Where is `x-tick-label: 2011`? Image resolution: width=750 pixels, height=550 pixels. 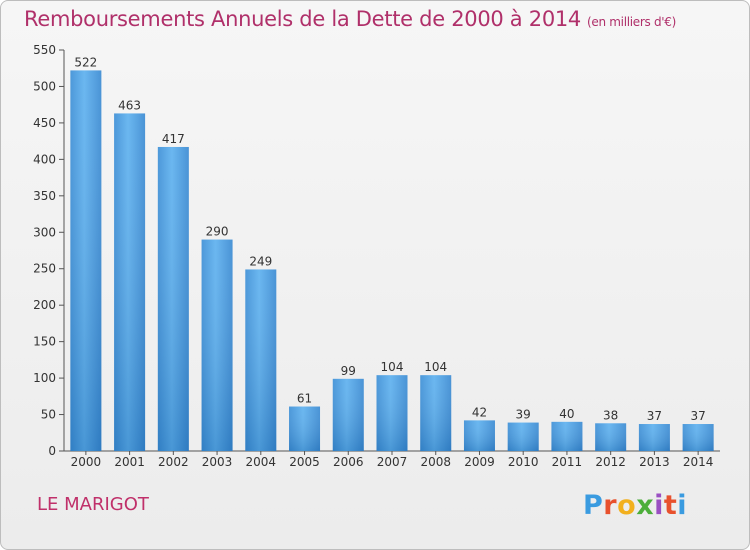
x-tick-label: 2011 is located at coordinates (567, 462).